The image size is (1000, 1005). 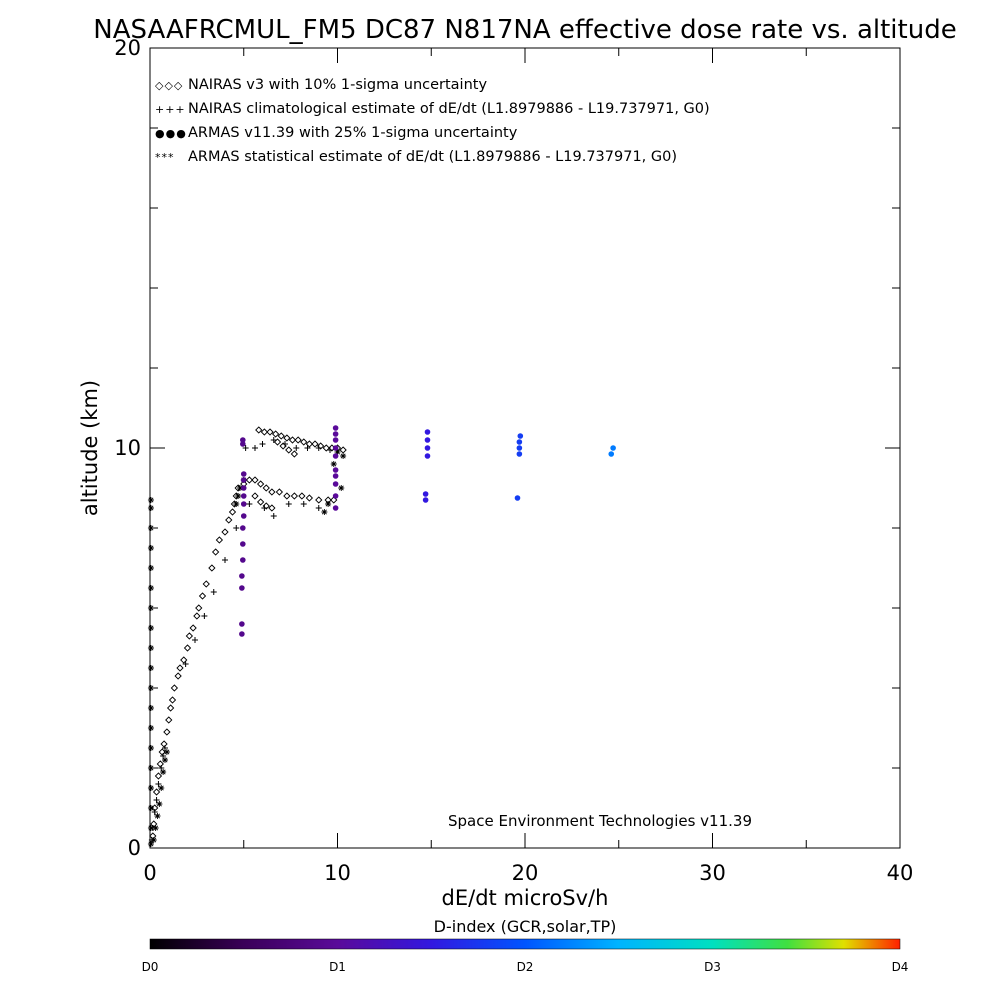 What do you see at coordinates (900, 873) in the screenshot?
I see `x-tick-label: 40` at bounding box center [900, 873].